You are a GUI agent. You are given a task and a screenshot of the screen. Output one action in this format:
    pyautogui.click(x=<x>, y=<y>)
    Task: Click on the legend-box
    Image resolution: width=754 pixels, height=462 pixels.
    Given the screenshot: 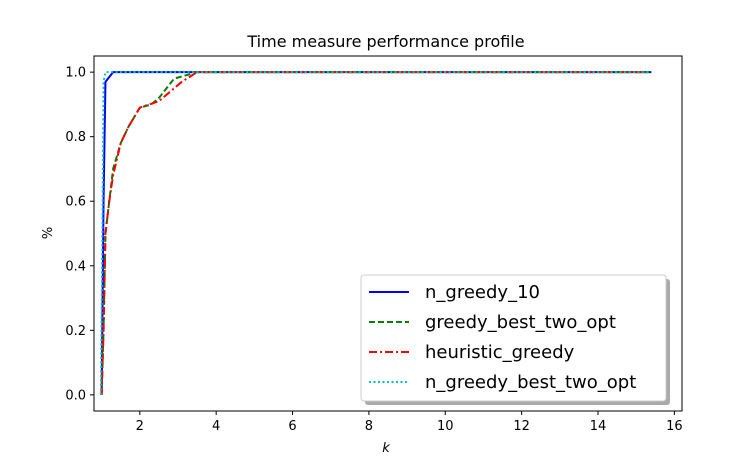 What is the action you would take?
    pyautogui.click(x=513, y=338)
    